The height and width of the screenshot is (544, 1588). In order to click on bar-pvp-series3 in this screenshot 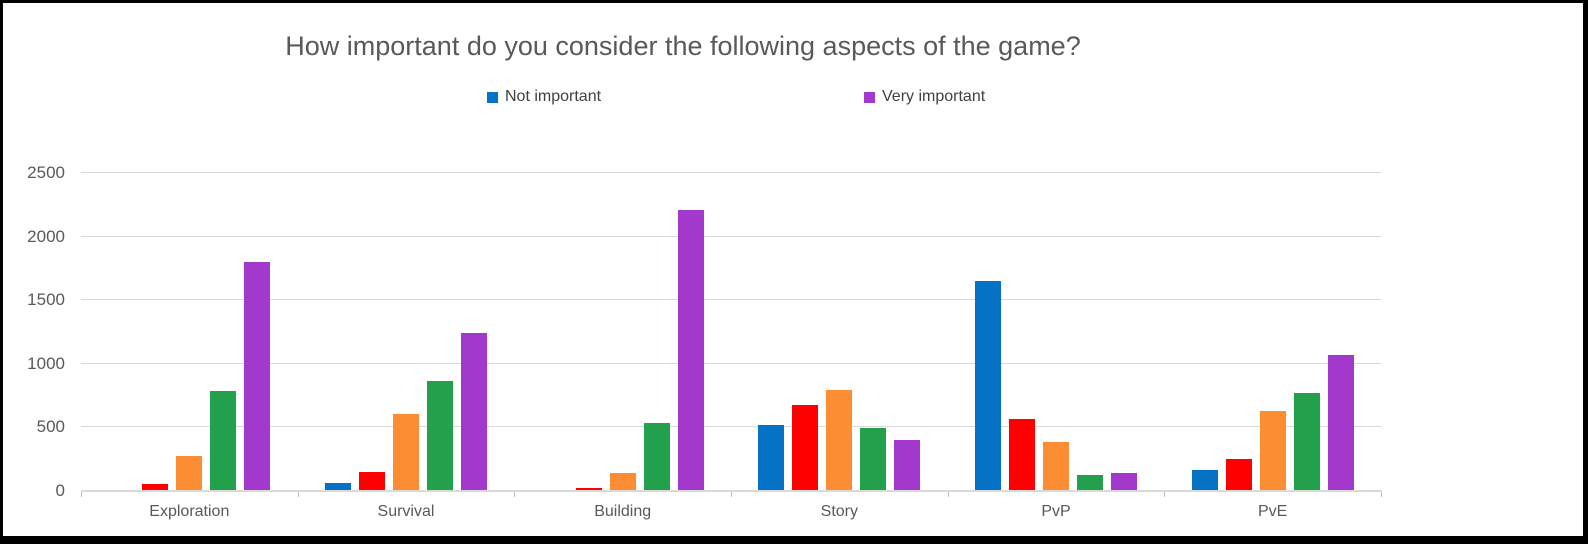, I will do `click(1056, 465)`.